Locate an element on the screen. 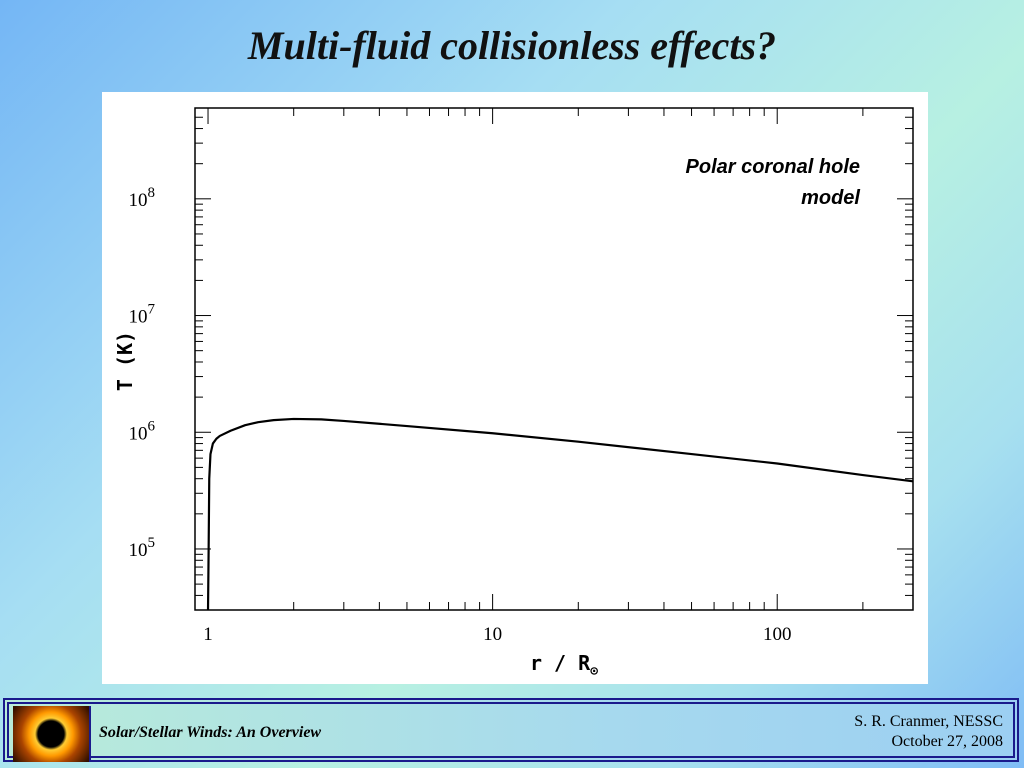 Image resolution: width=1024 pixels, height=768 pixels. x-tick-label: 10 is located at coordinates (492, 634).